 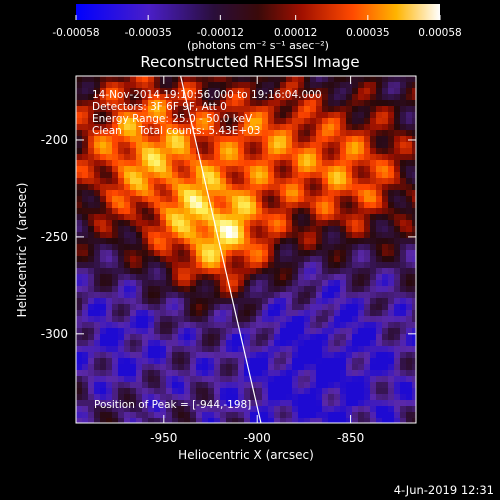 What do you see at coordinates (350, 438) in the screenshot?
I see `x-tick-label-2: -850` at bounding box center [350, 438].